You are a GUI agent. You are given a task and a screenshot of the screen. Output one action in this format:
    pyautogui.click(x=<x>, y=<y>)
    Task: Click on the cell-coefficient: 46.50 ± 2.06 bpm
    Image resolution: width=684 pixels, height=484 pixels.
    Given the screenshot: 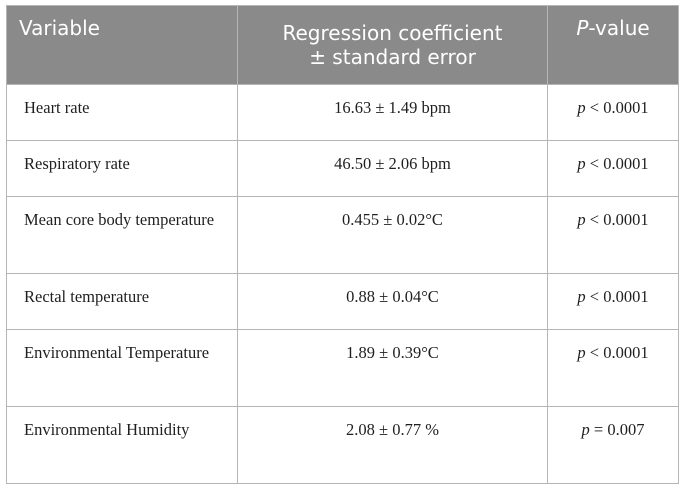 What is the action you would take?
    pyautogui.click(x=392, y=168)
    